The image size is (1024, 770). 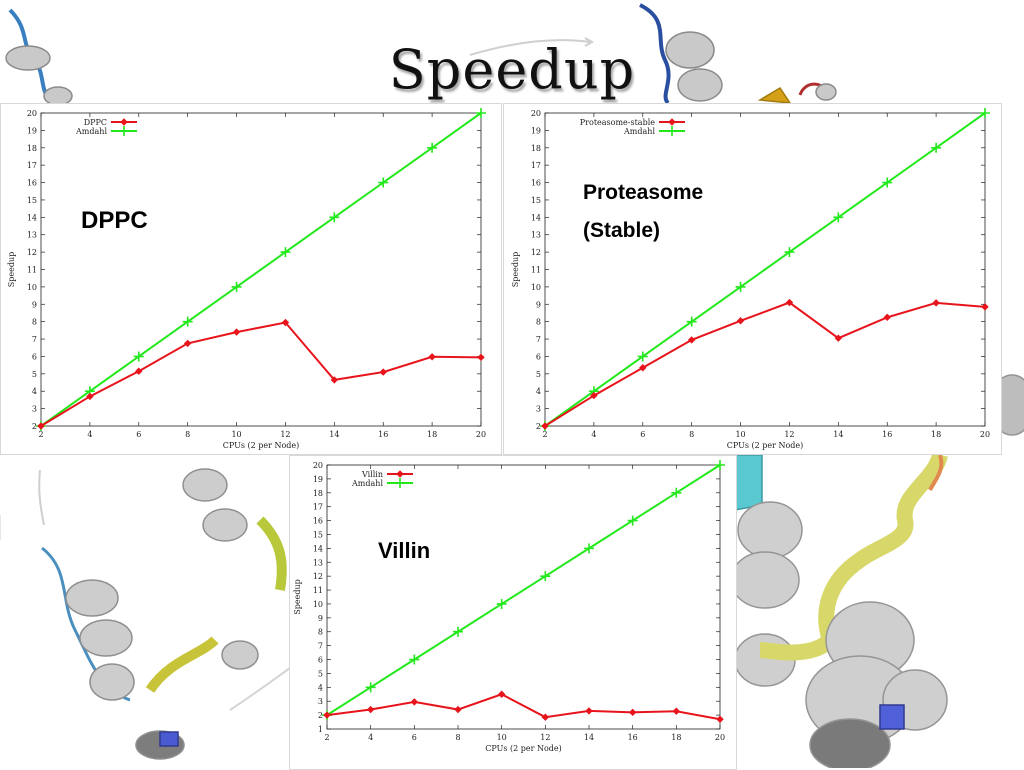 I want to click on series-proteasome-stable, so click(x=765, y=364).